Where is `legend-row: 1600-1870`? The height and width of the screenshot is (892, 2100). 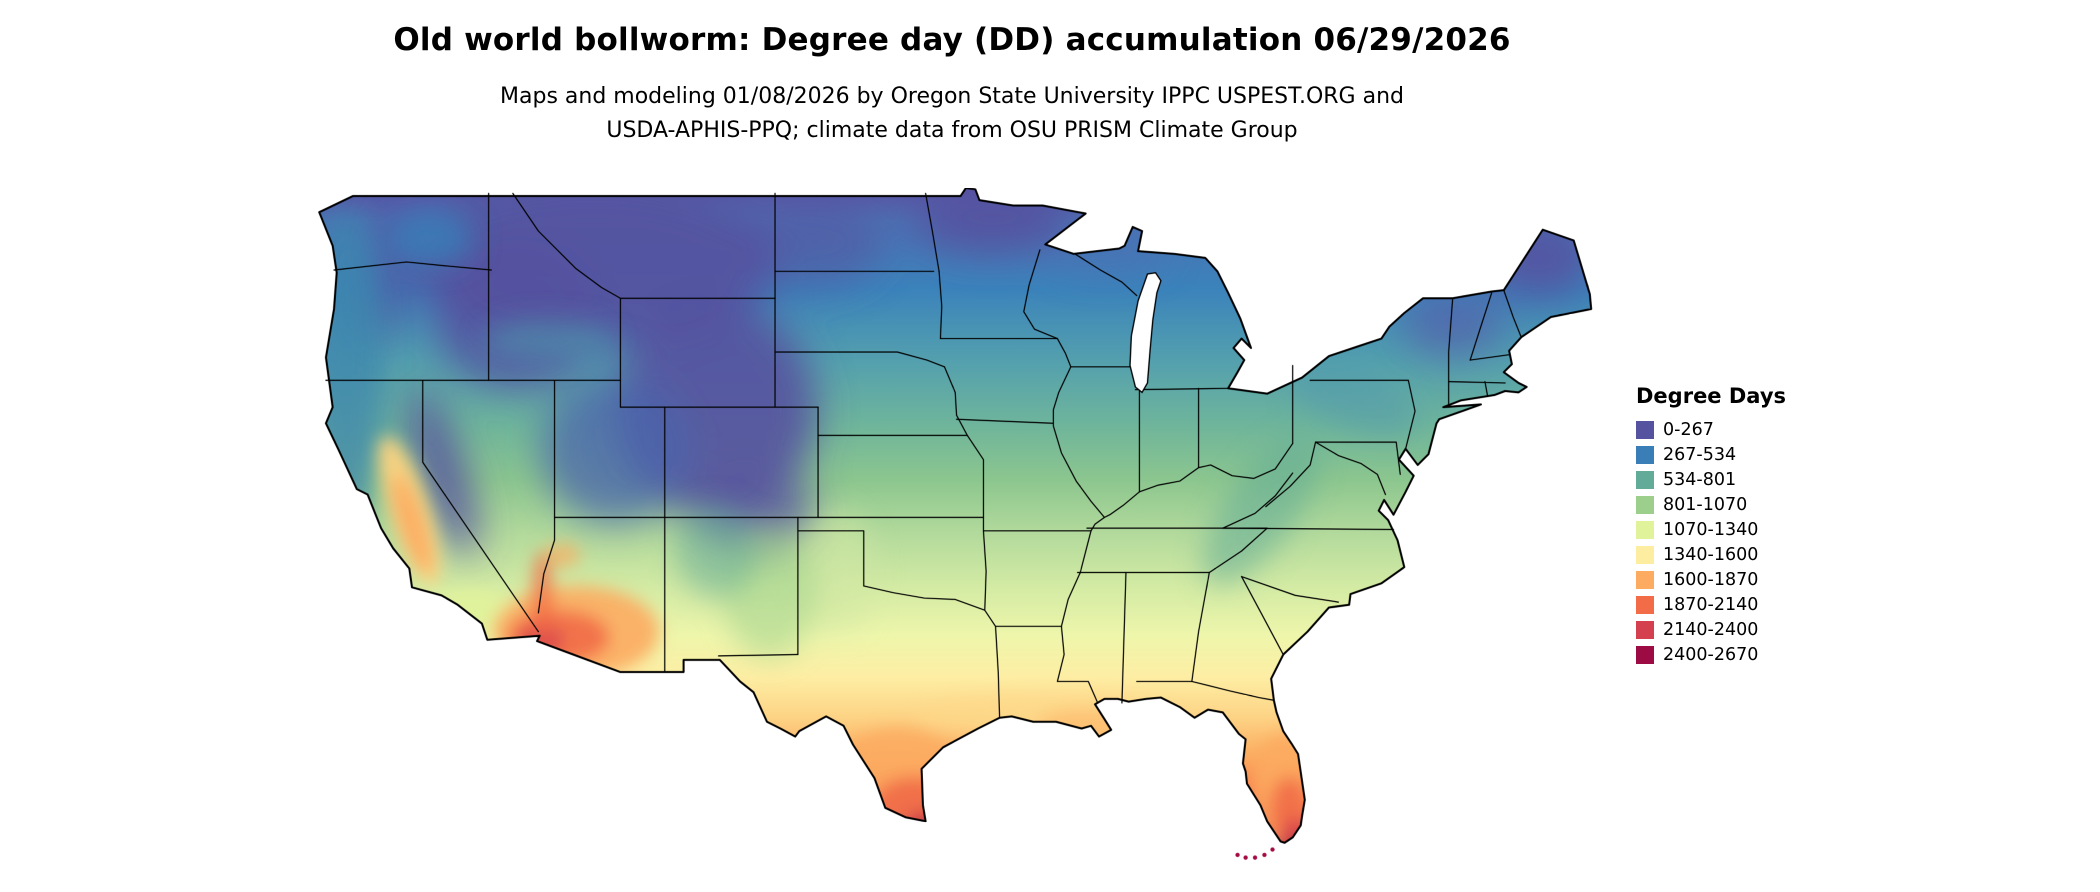 legend-row: 1600-1870 is located at coordinates (1711, 579).